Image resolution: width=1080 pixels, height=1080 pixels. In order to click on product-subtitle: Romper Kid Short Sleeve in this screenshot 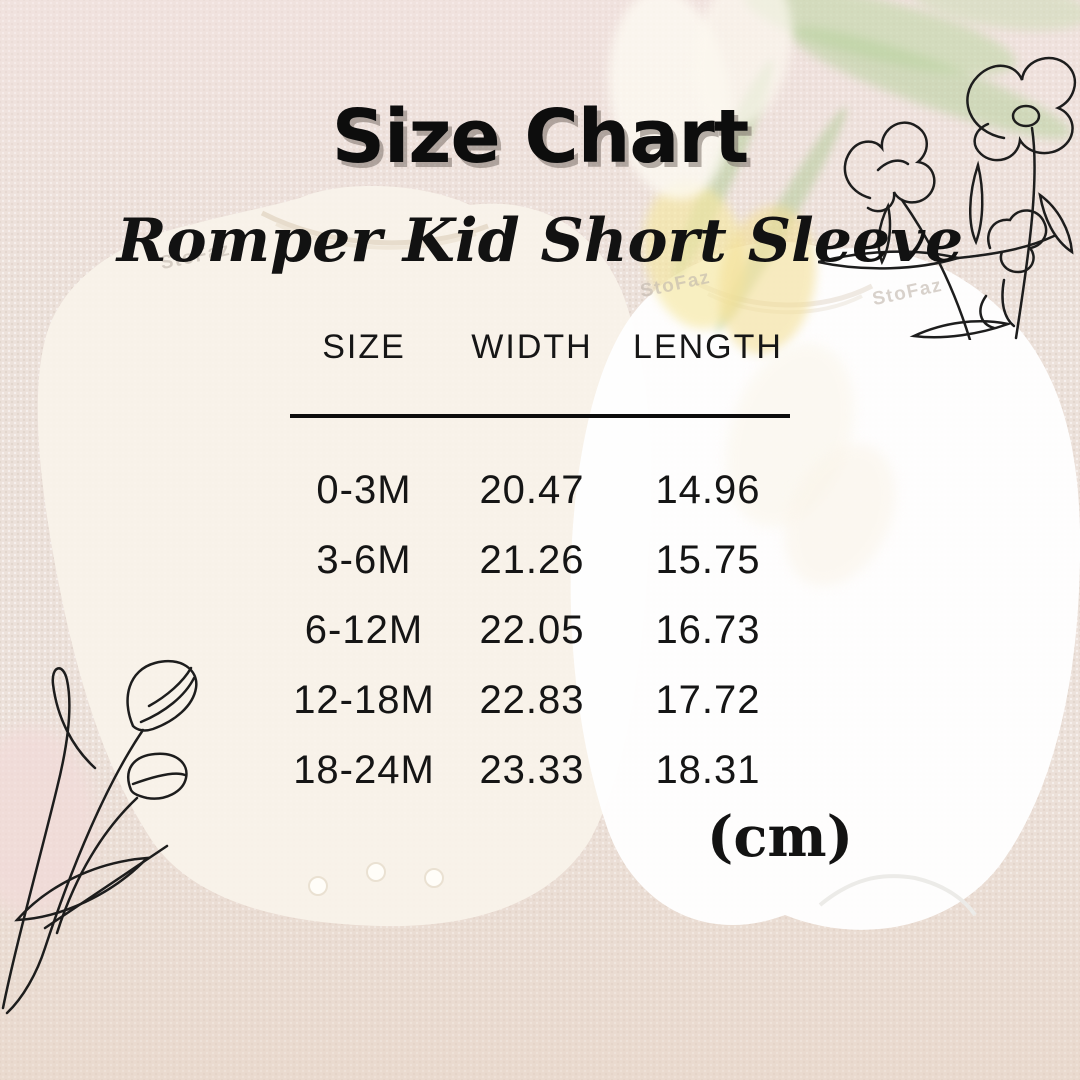, I will do `click(540, 241)`.